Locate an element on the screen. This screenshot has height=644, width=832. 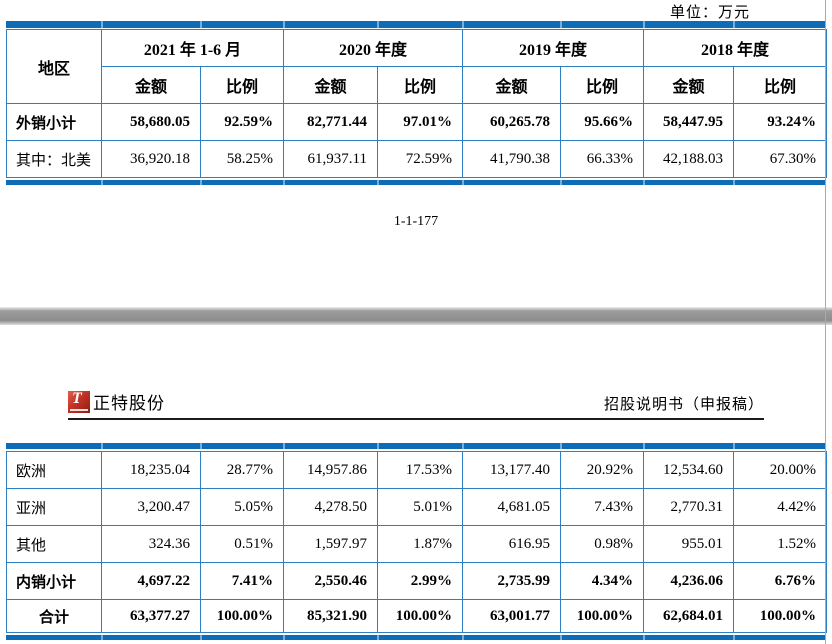
cell-value: 324.36 is located at coordinates (151, 544).